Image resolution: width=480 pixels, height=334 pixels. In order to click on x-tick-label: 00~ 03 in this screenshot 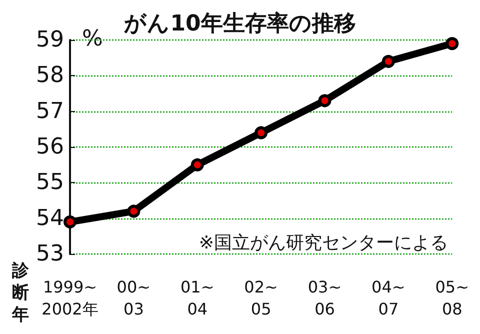, I will do `click(133, 298)`.